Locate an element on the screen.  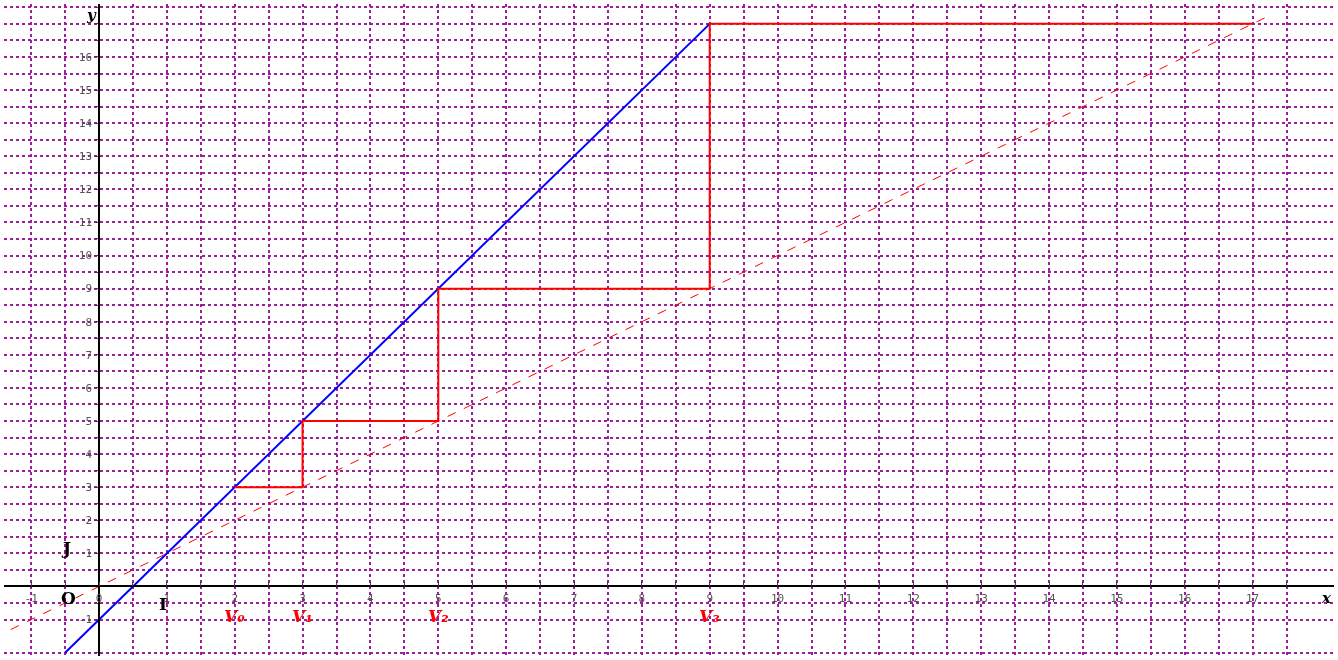
y-tick-label: 1 is located at coordinates (89, 554).